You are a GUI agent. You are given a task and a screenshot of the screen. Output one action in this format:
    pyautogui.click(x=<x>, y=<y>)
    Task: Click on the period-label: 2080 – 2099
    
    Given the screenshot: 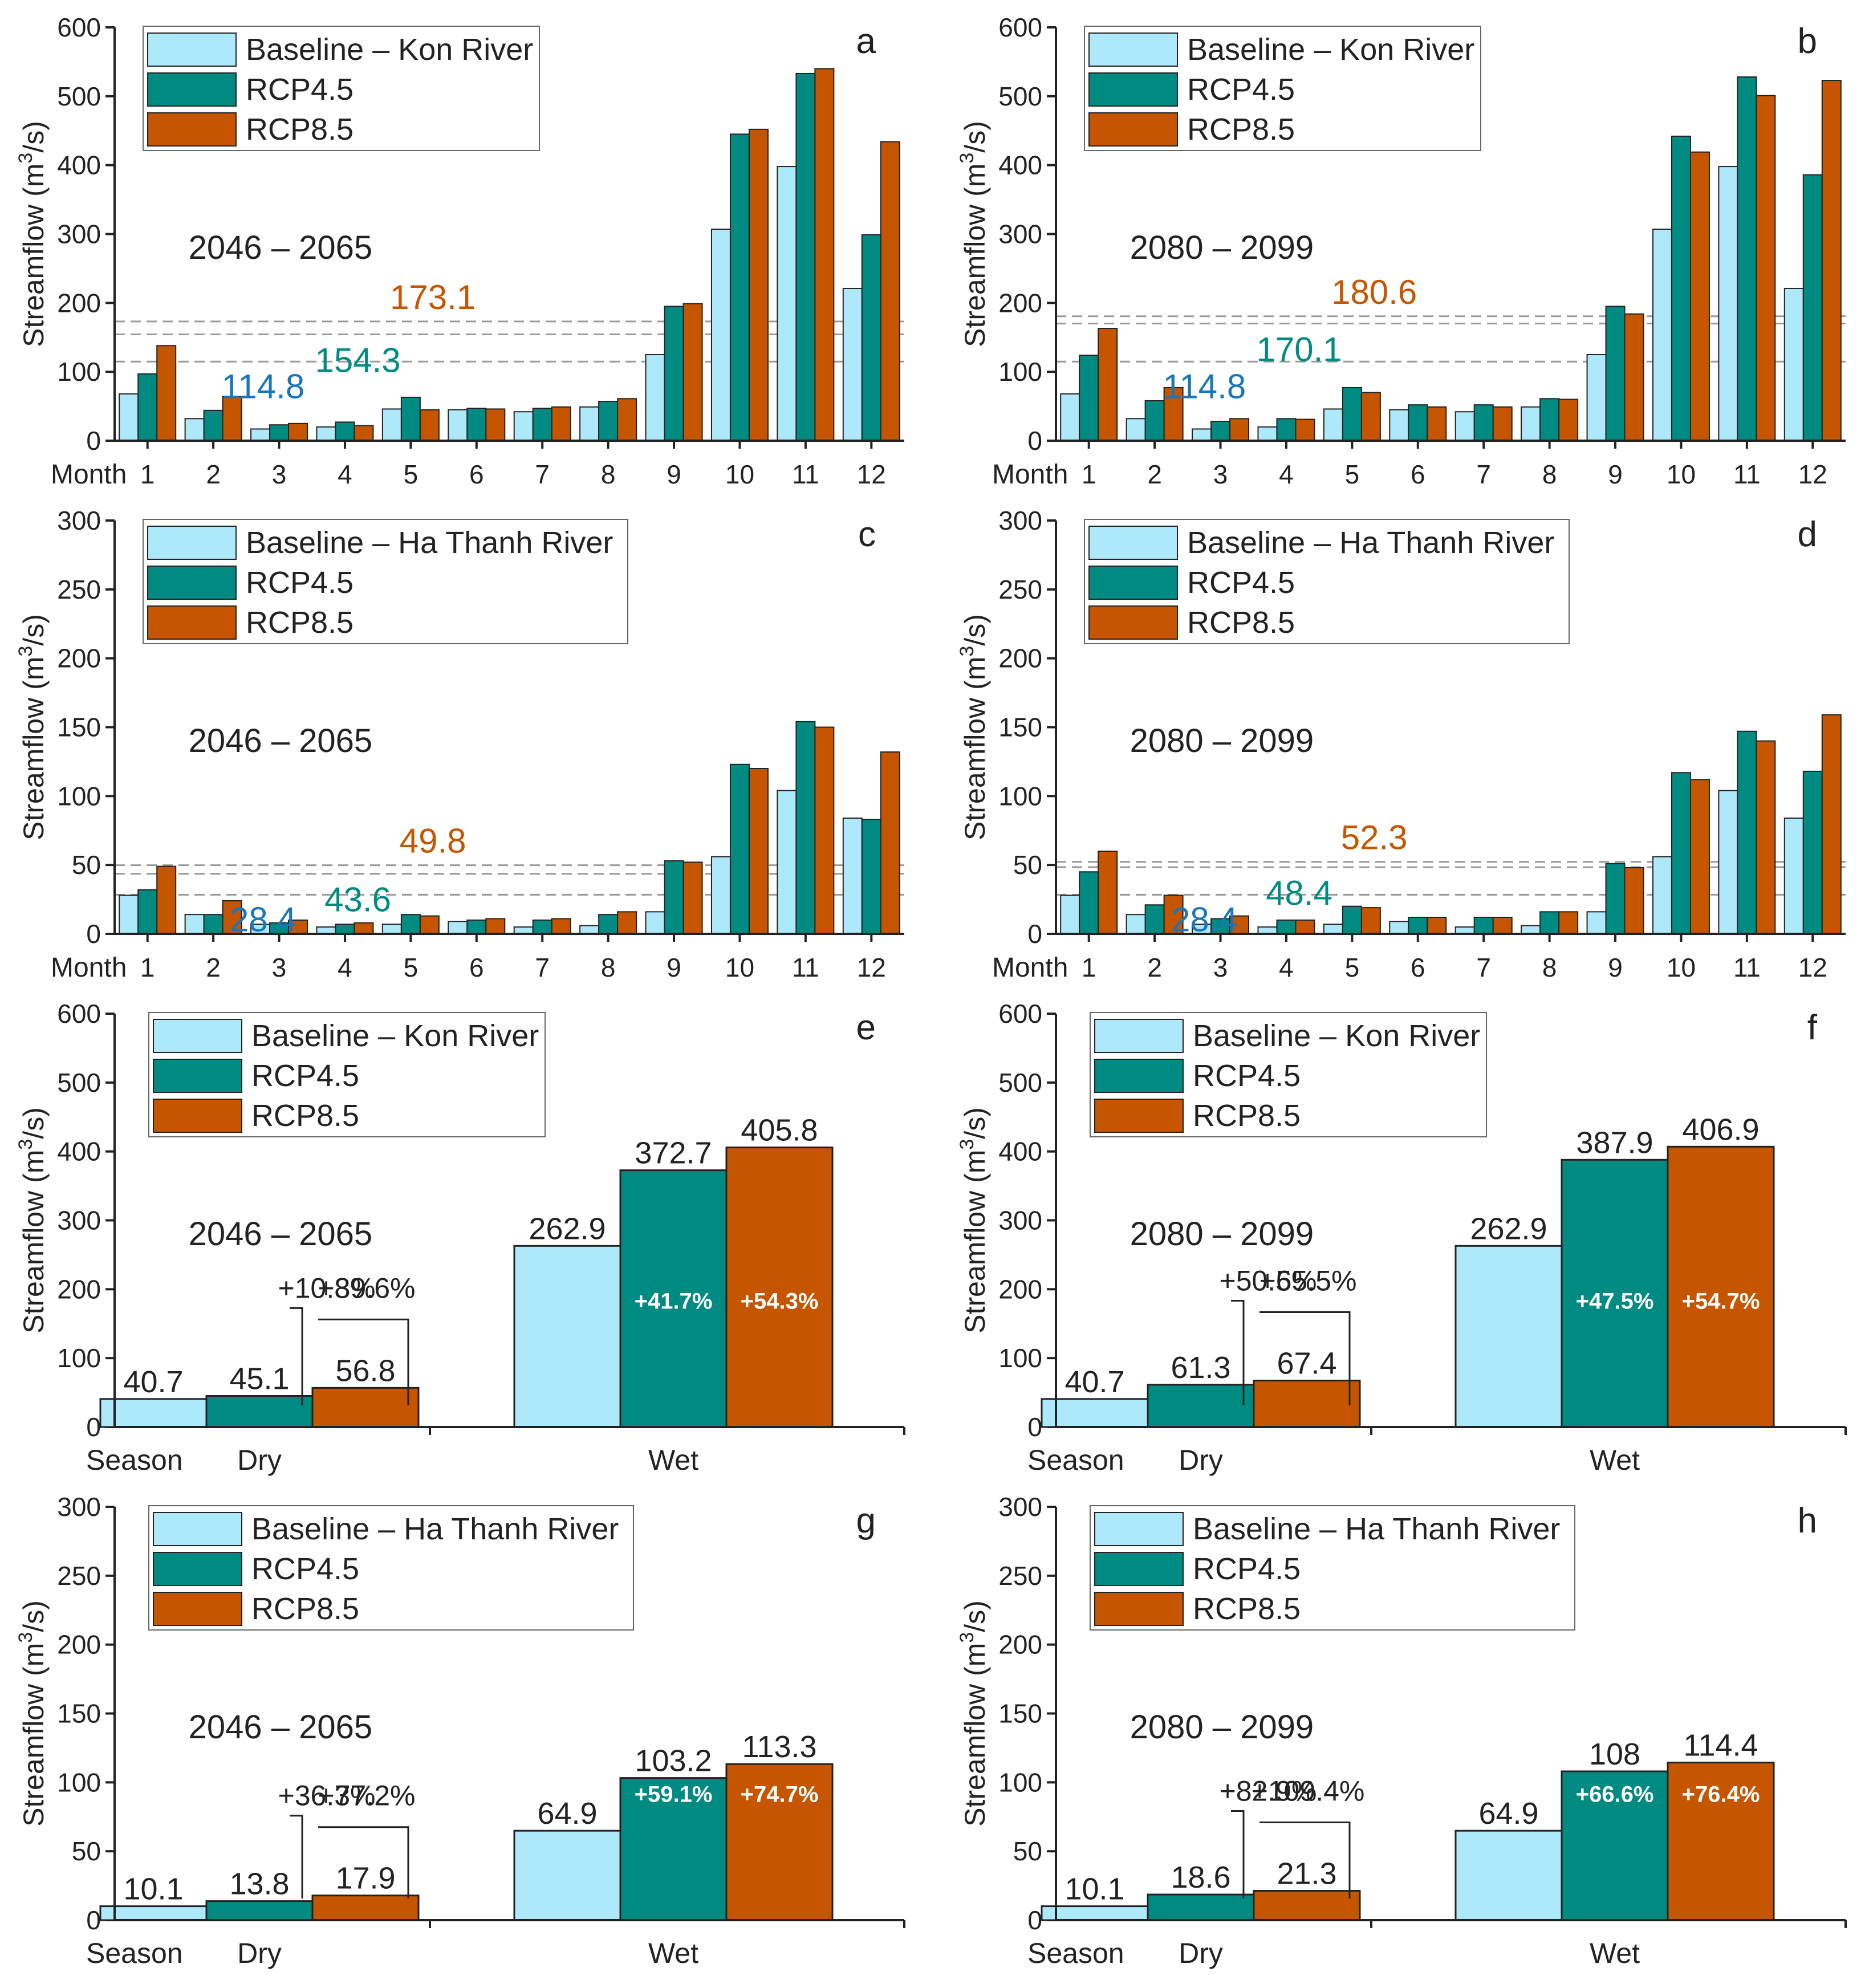 What is the action you would take?
    pyautogui.click(x=1222, y=740)
    